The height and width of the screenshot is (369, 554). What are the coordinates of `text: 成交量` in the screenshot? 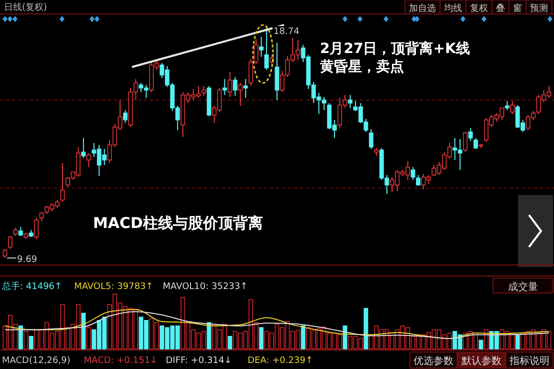 It's located at (523, 287).